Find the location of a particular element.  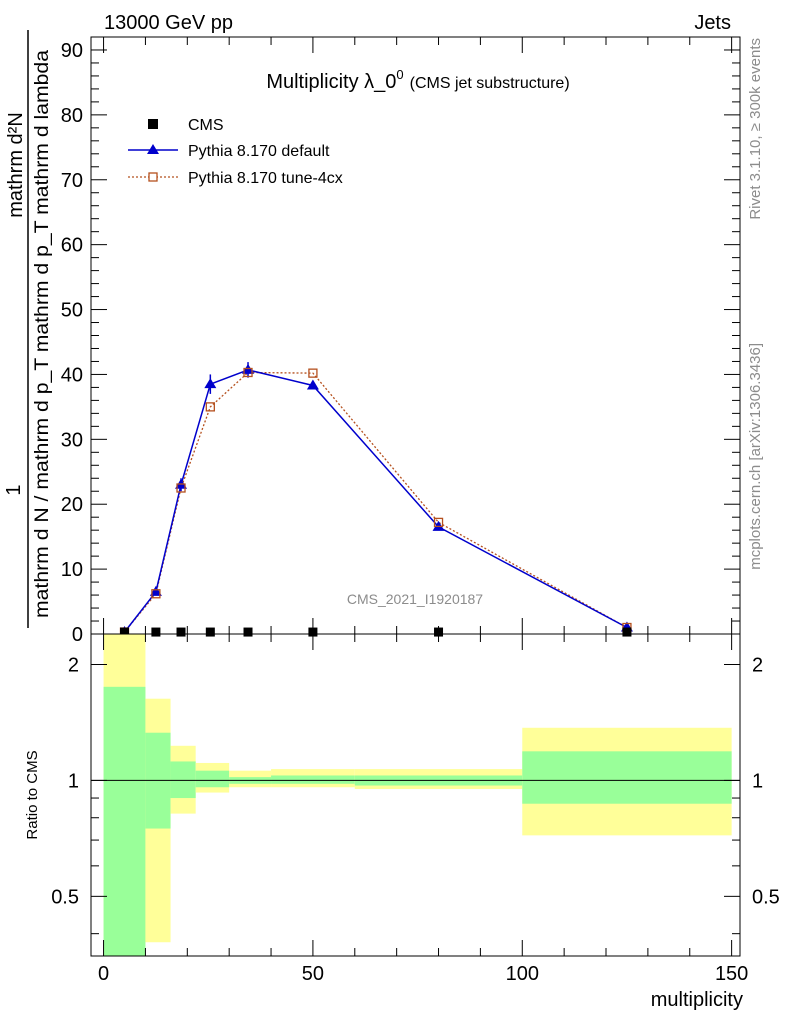

xtick-label: 0 is located at coordinates (103, 974).